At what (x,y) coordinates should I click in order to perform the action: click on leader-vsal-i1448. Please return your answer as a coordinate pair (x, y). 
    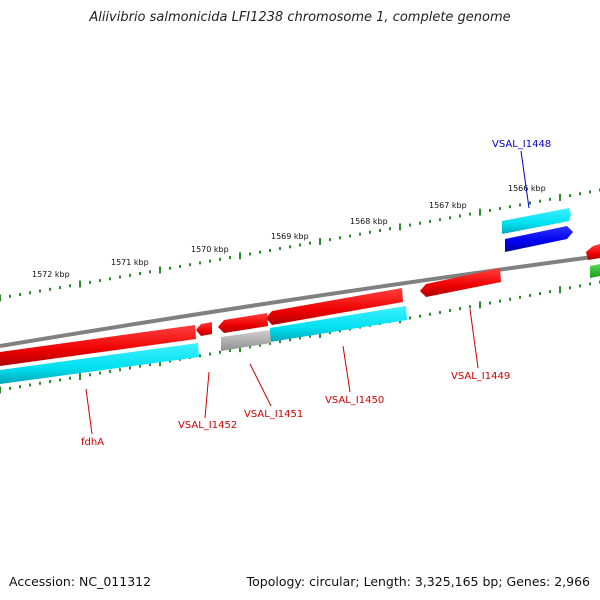
    Looking at the image, I should click on (525, 179).